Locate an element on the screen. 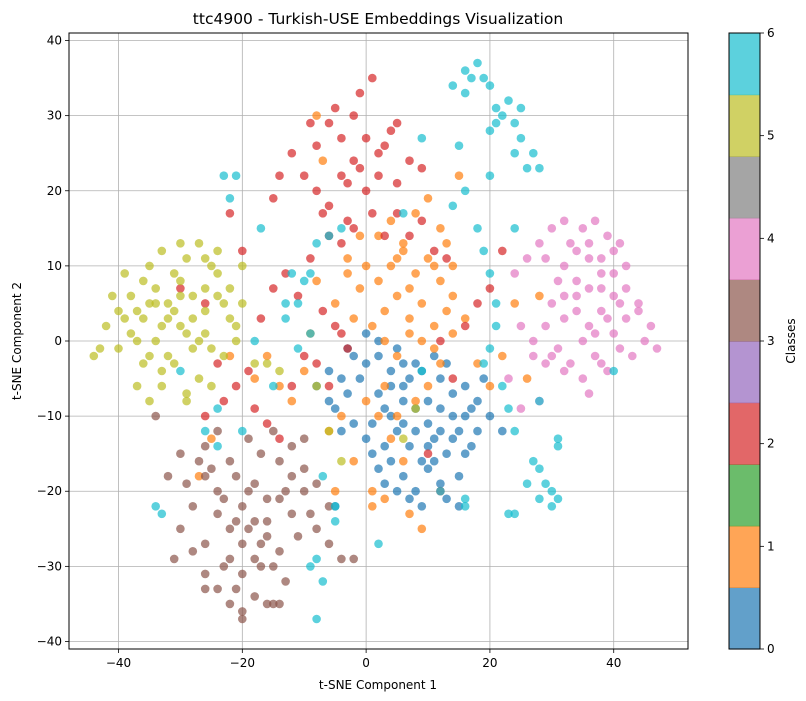 This screenshot has height=701, width=806. colorbar-tick-label: 1 is located at coordinates (771, 546).